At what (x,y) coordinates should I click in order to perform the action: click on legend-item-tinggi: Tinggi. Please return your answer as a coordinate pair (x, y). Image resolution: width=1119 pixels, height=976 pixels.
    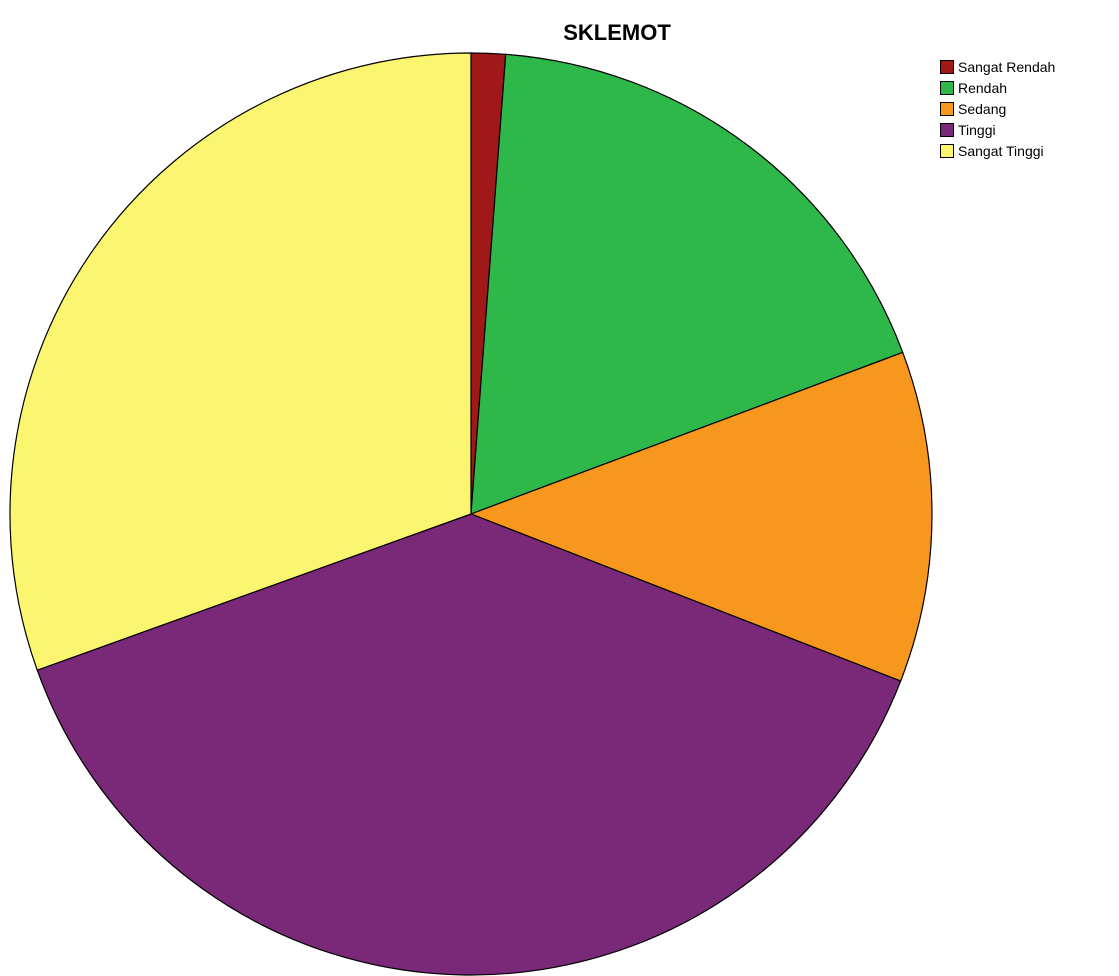
    Looking at the image, I should click on (997, 129).